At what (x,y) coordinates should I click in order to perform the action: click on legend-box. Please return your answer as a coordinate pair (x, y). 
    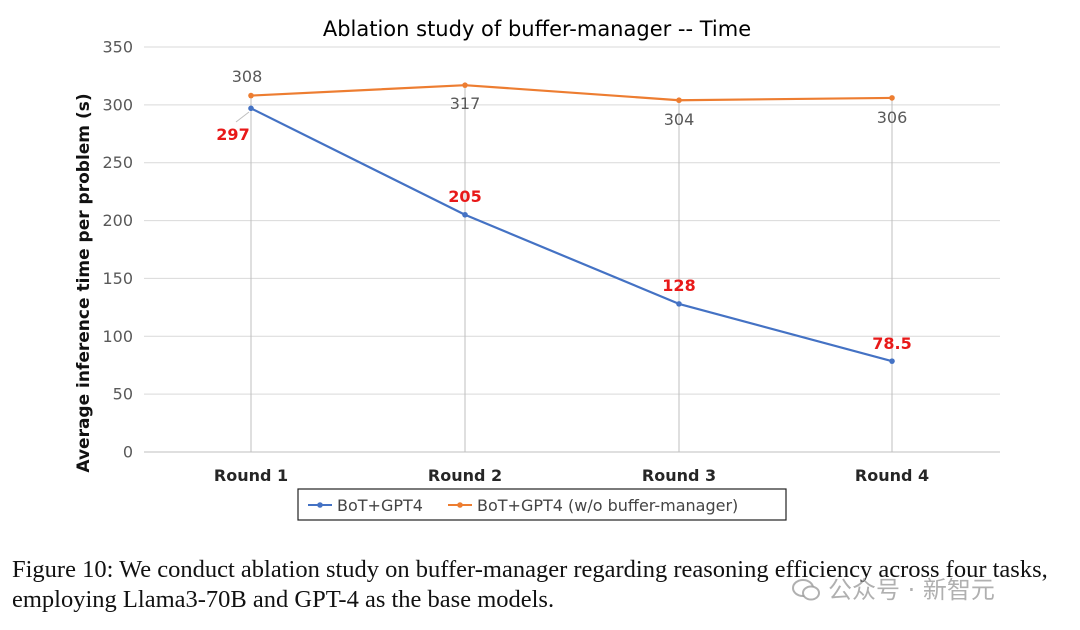
    Looking at the image, I should click on (542, 504).